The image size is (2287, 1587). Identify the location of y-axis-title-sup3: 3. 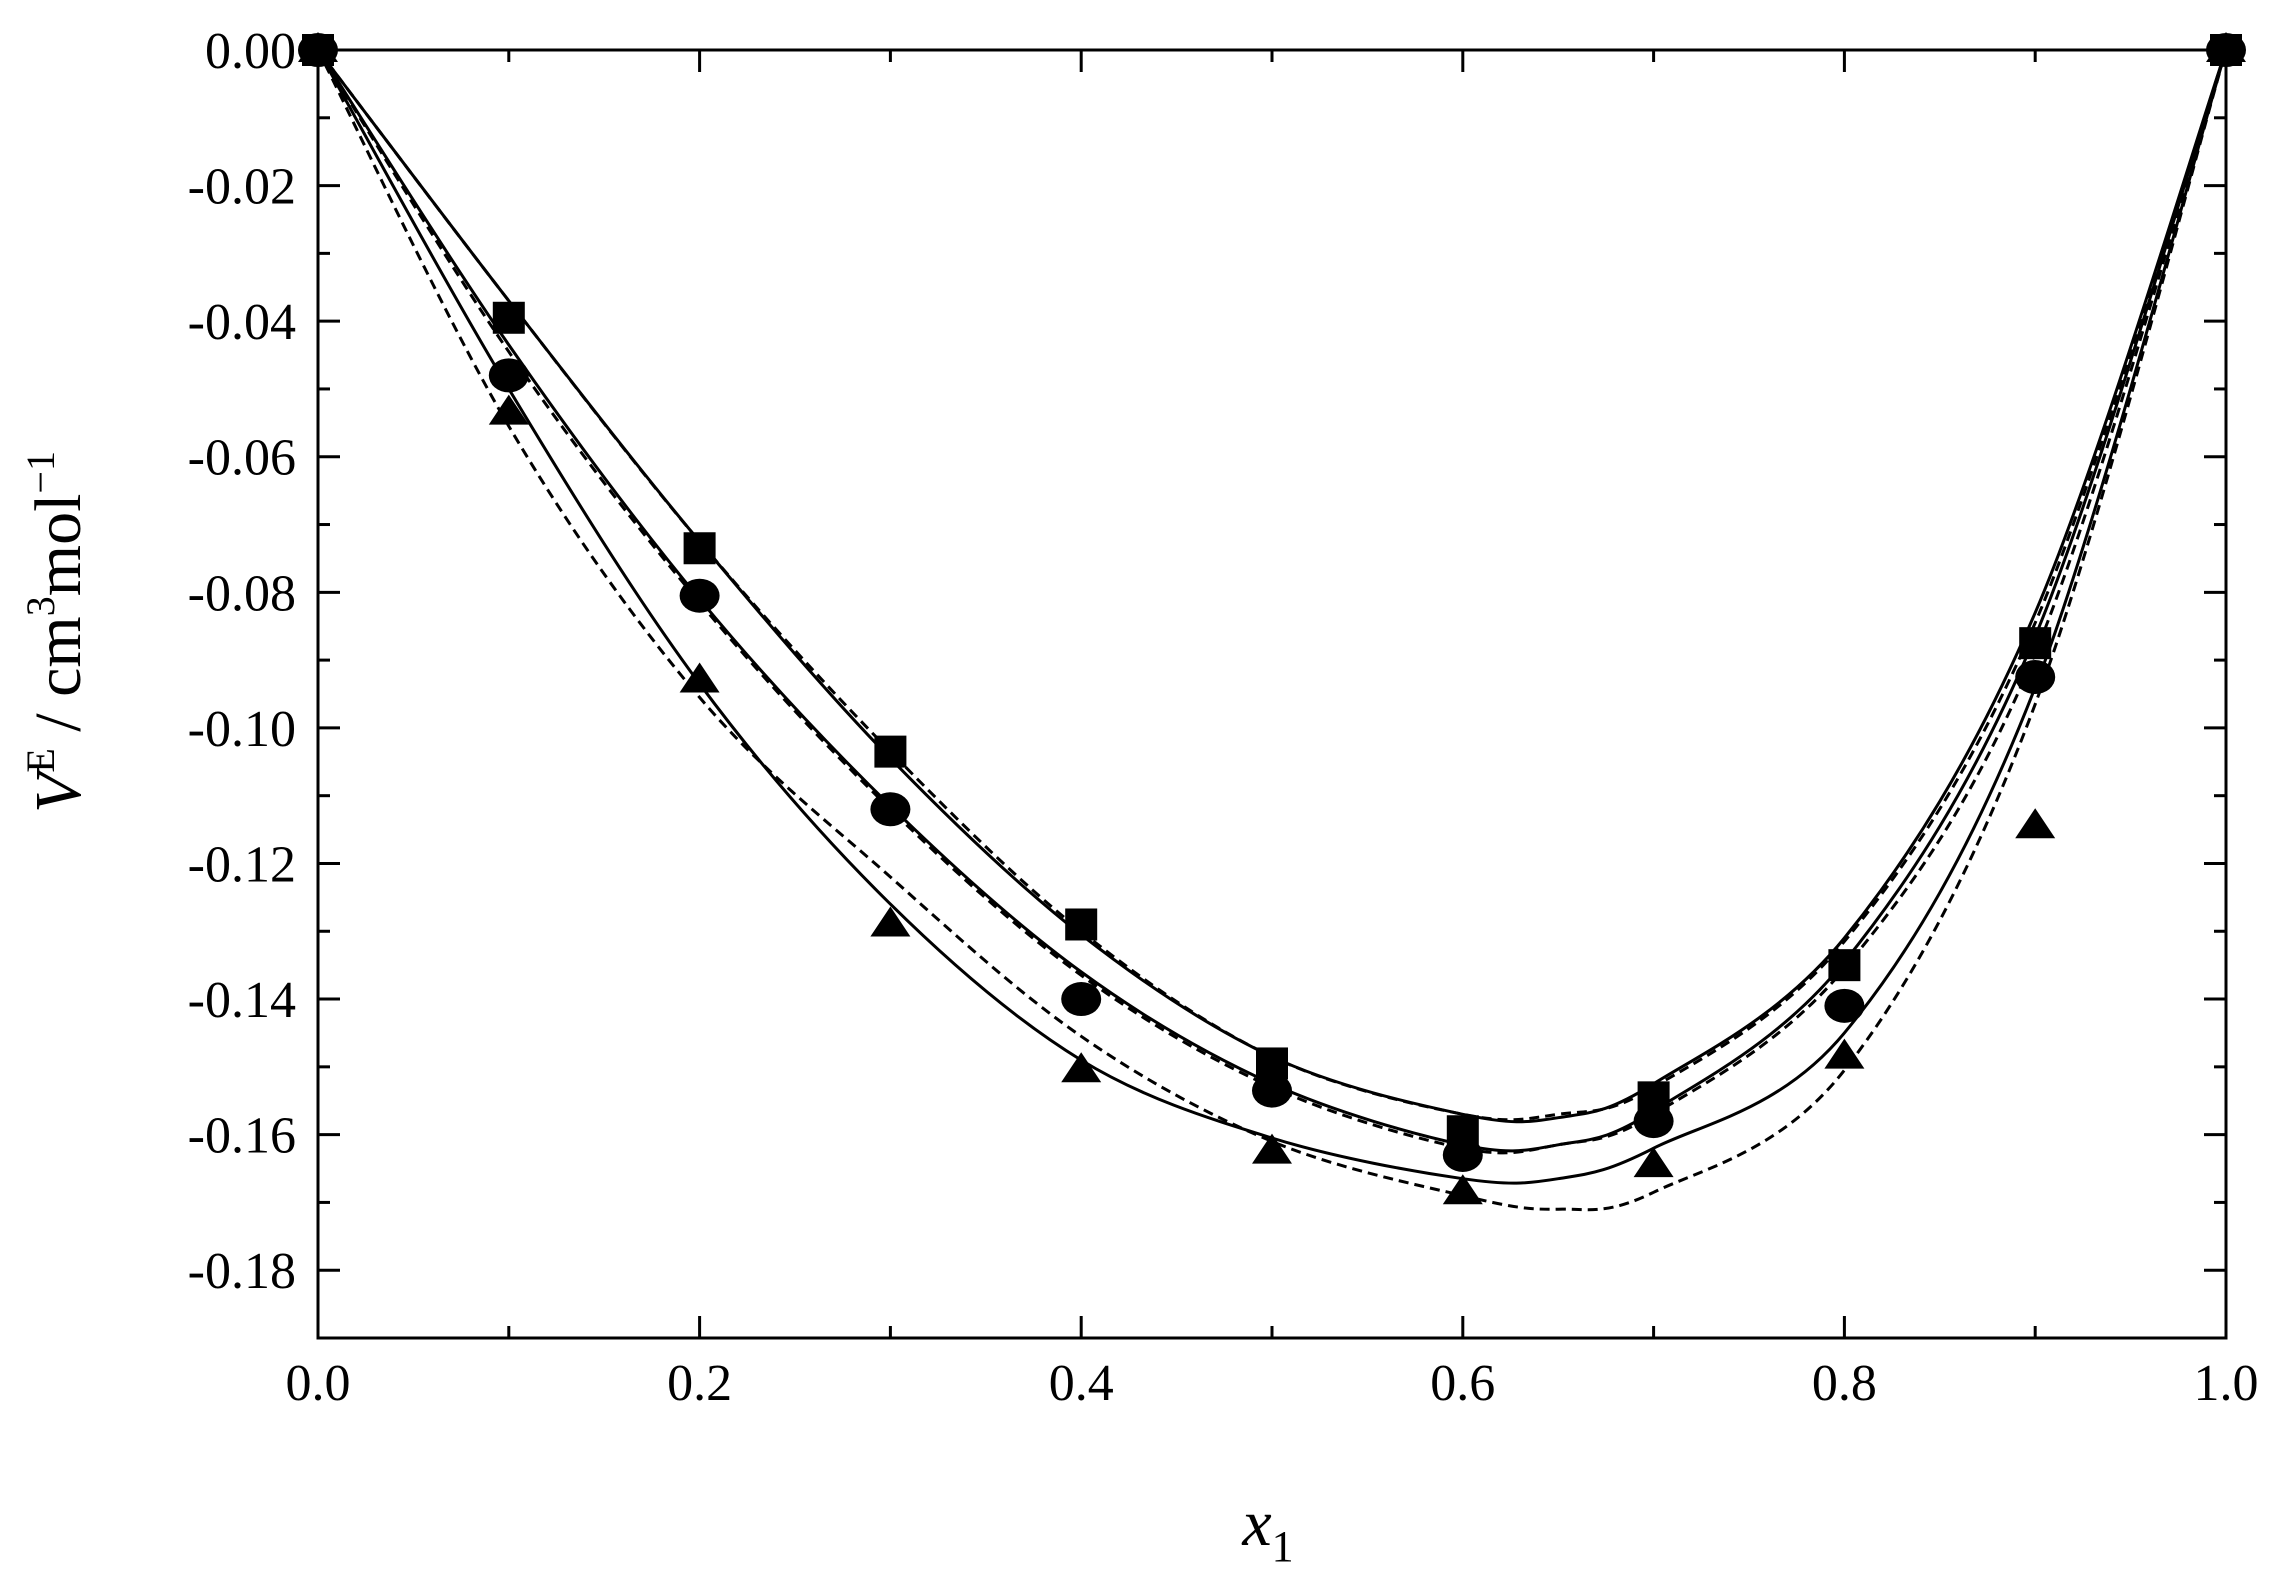
(40, 606).